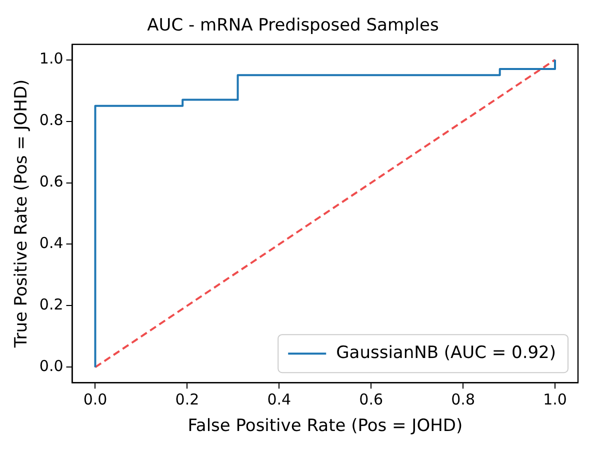 Image resolution: width=600 pixels, height=449 pixels. I want to click on y-tick-label: 0.8, so click(51, 120).